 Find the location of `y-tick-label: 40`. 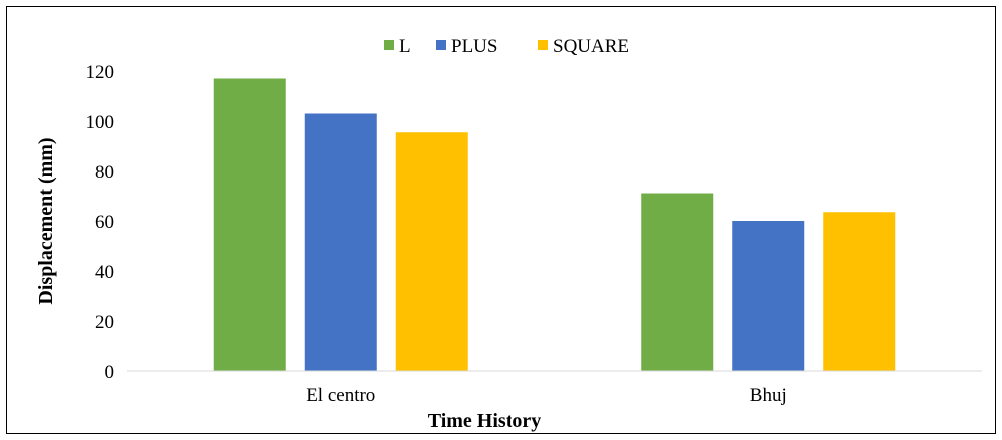

y-tick-label: 40 is located at coordinates (104, 272).